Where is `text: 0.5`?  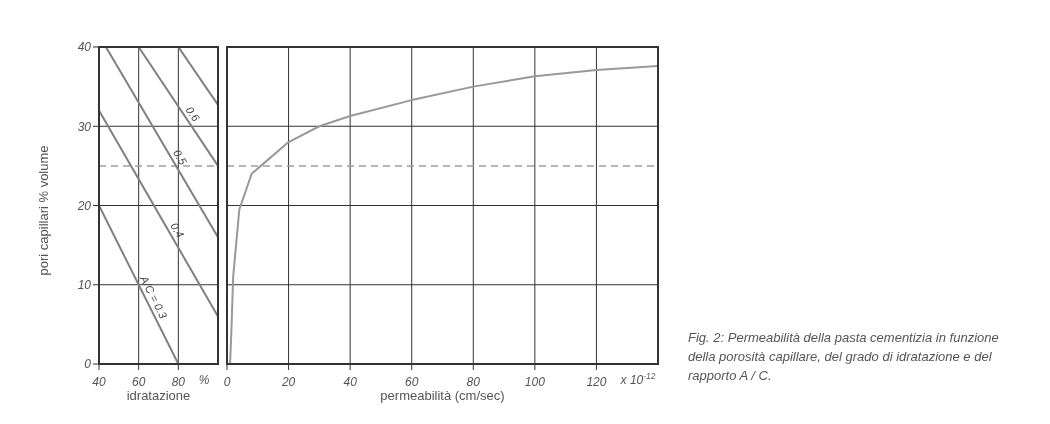
text: 0.5 is located at coordinates (180, 157).